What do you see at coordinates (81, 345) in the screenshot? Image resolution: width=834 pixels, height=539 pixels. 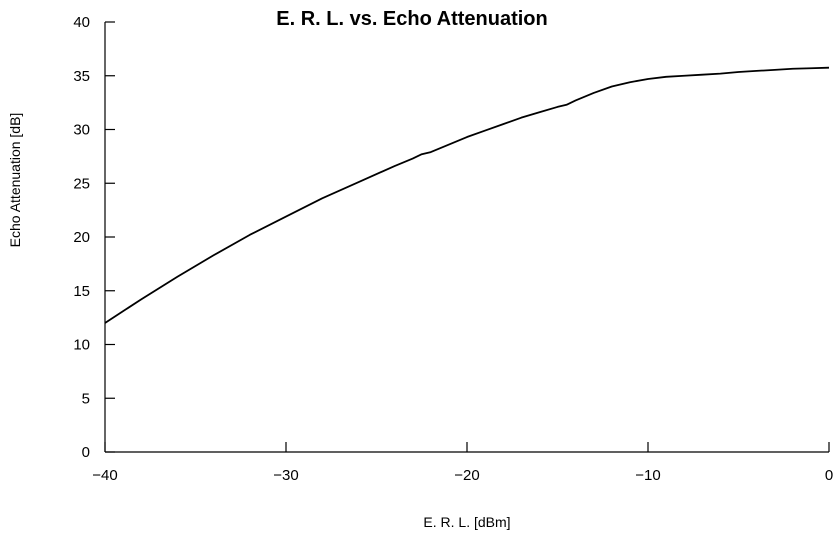 I see `y-tick-label: 10` at bounding box center [81, 345].